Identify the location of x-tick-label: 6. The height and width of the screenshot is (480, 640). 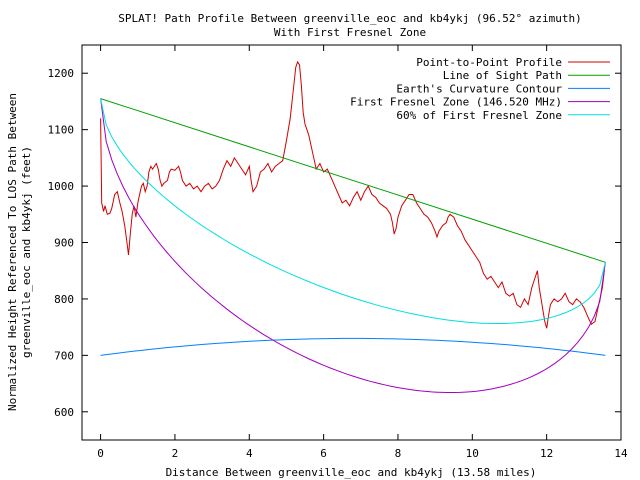
(323, 453).